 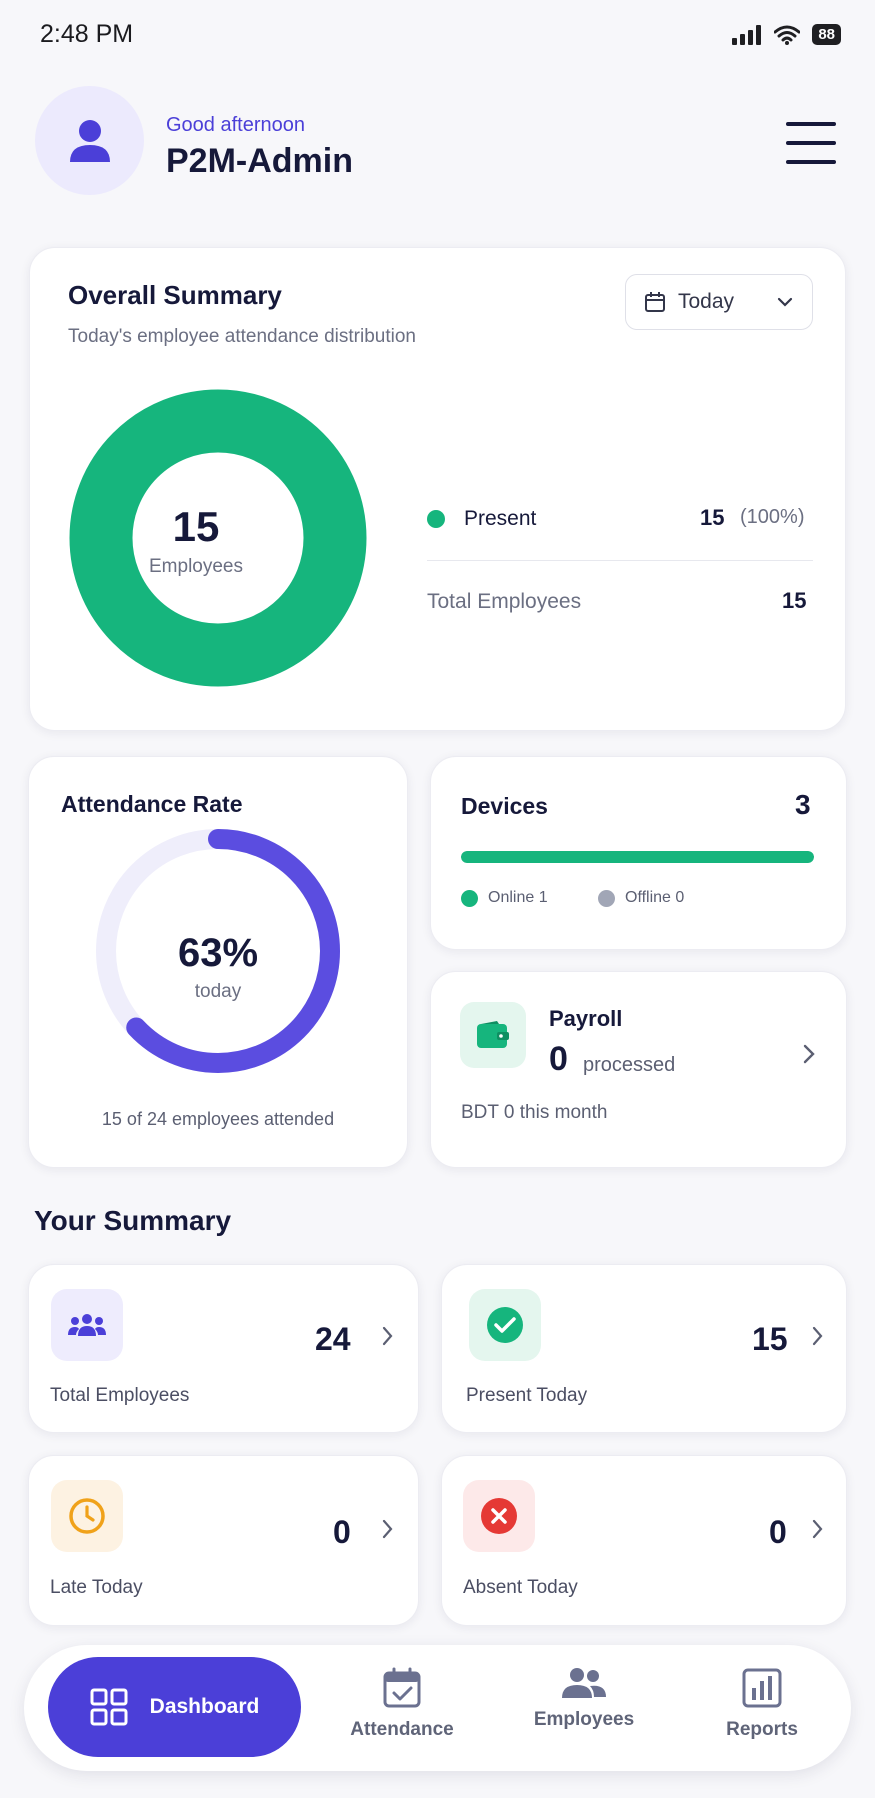 What do you see at coordinates (655, 302) in the screenshot?
I see `calendar-icon` at bounding box center [655, 302].